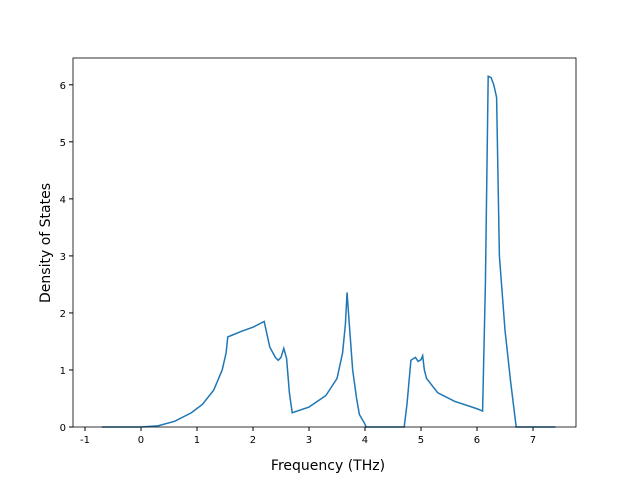 The width and height of the screenshot is (640, 484). I want to click on y-axis-label: Density of States, so click(46, 243).